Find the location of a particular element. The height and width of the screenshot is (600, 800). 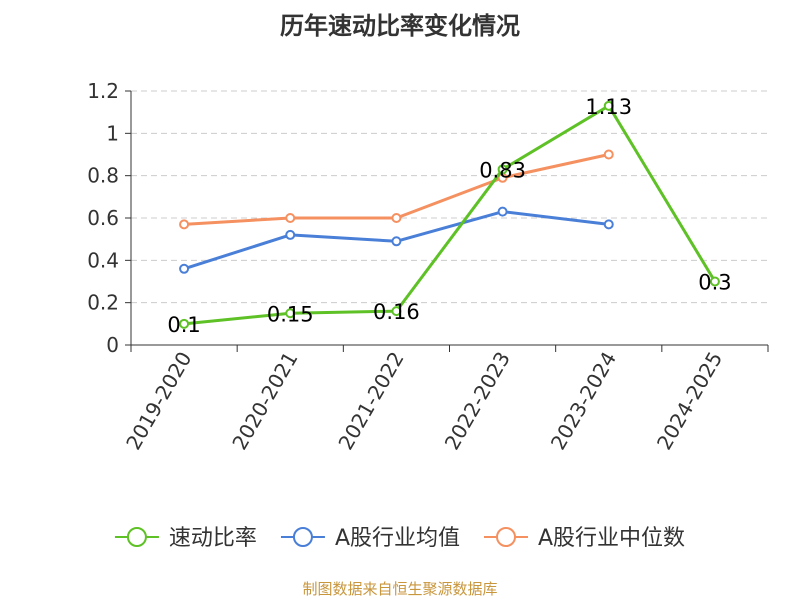

x-tick-label: 2024-2025 is located at coordinates (689, 401).